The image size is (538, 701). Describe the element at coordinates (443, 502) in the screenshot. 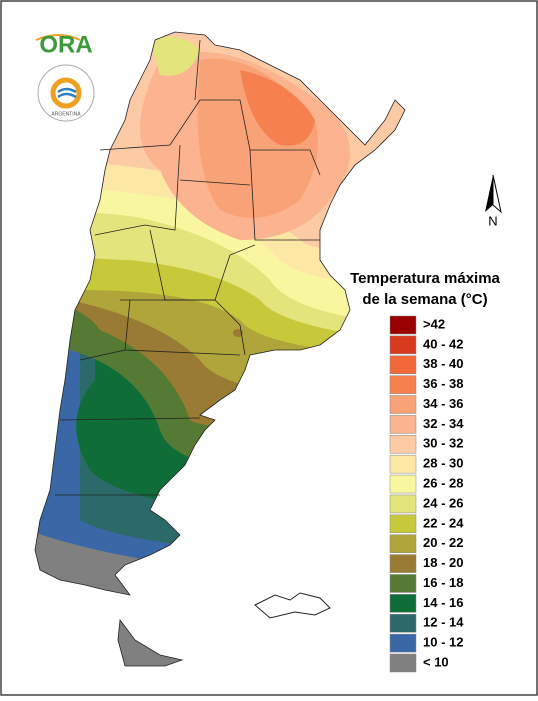

I see `legend-label: 24 - 26` at that location.